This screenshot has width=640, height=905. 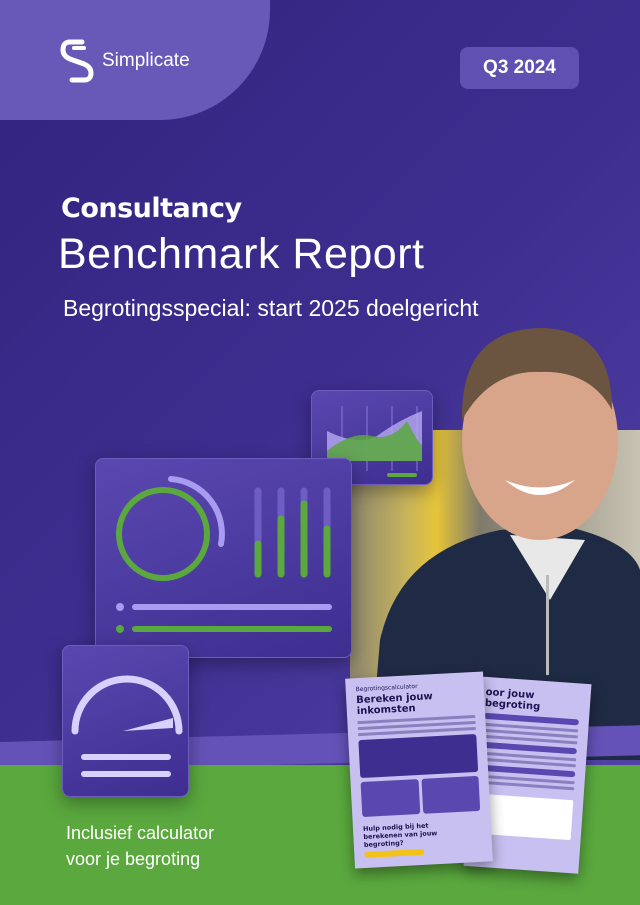 What do you see at coordinates (519, 68) in the screenshot?
I see `quarter-badge: Q3 2024` at bounding box center [519, 68].